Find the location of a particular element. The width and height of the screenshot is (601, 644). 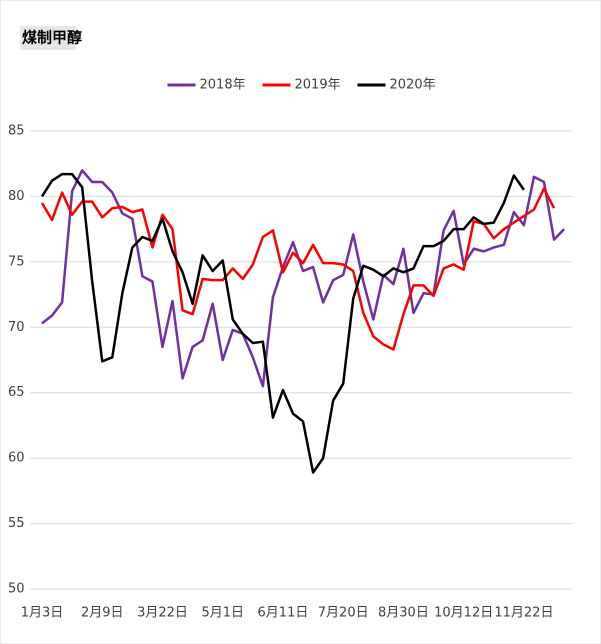

y-tick-label: 65 is located at coordinates (16, 392).